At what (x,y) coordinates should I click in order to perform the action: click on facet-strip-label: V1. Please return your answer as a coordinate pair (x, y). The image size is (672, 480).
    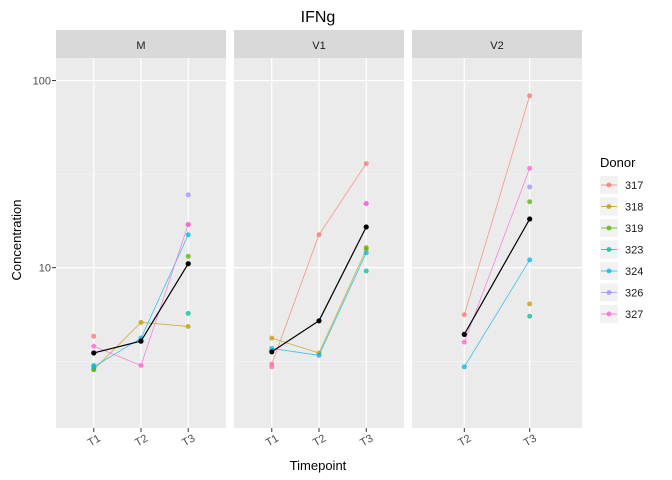
    Looking at the image, I should click on (318, 46).